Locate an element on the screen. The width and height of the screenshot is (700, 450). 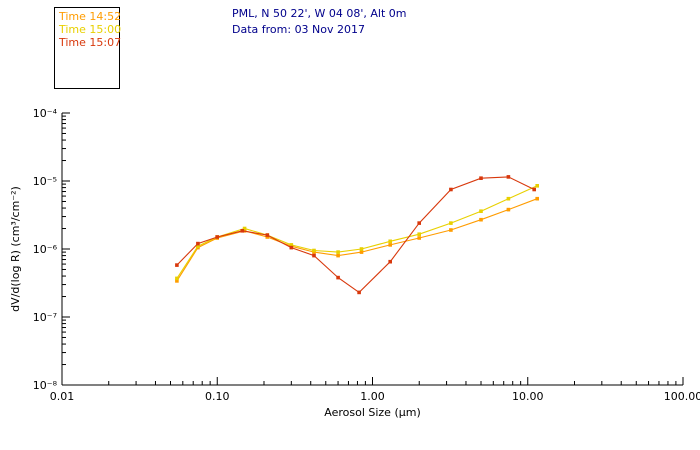
header-line-date: Data from: 03 Nov 2017 is located at coordinates (299, 29).